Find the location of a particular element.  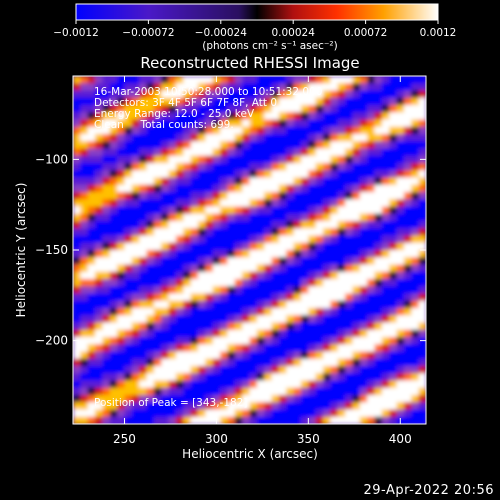

x-tick-label-1: 300 is located at coordinates (216, 439).